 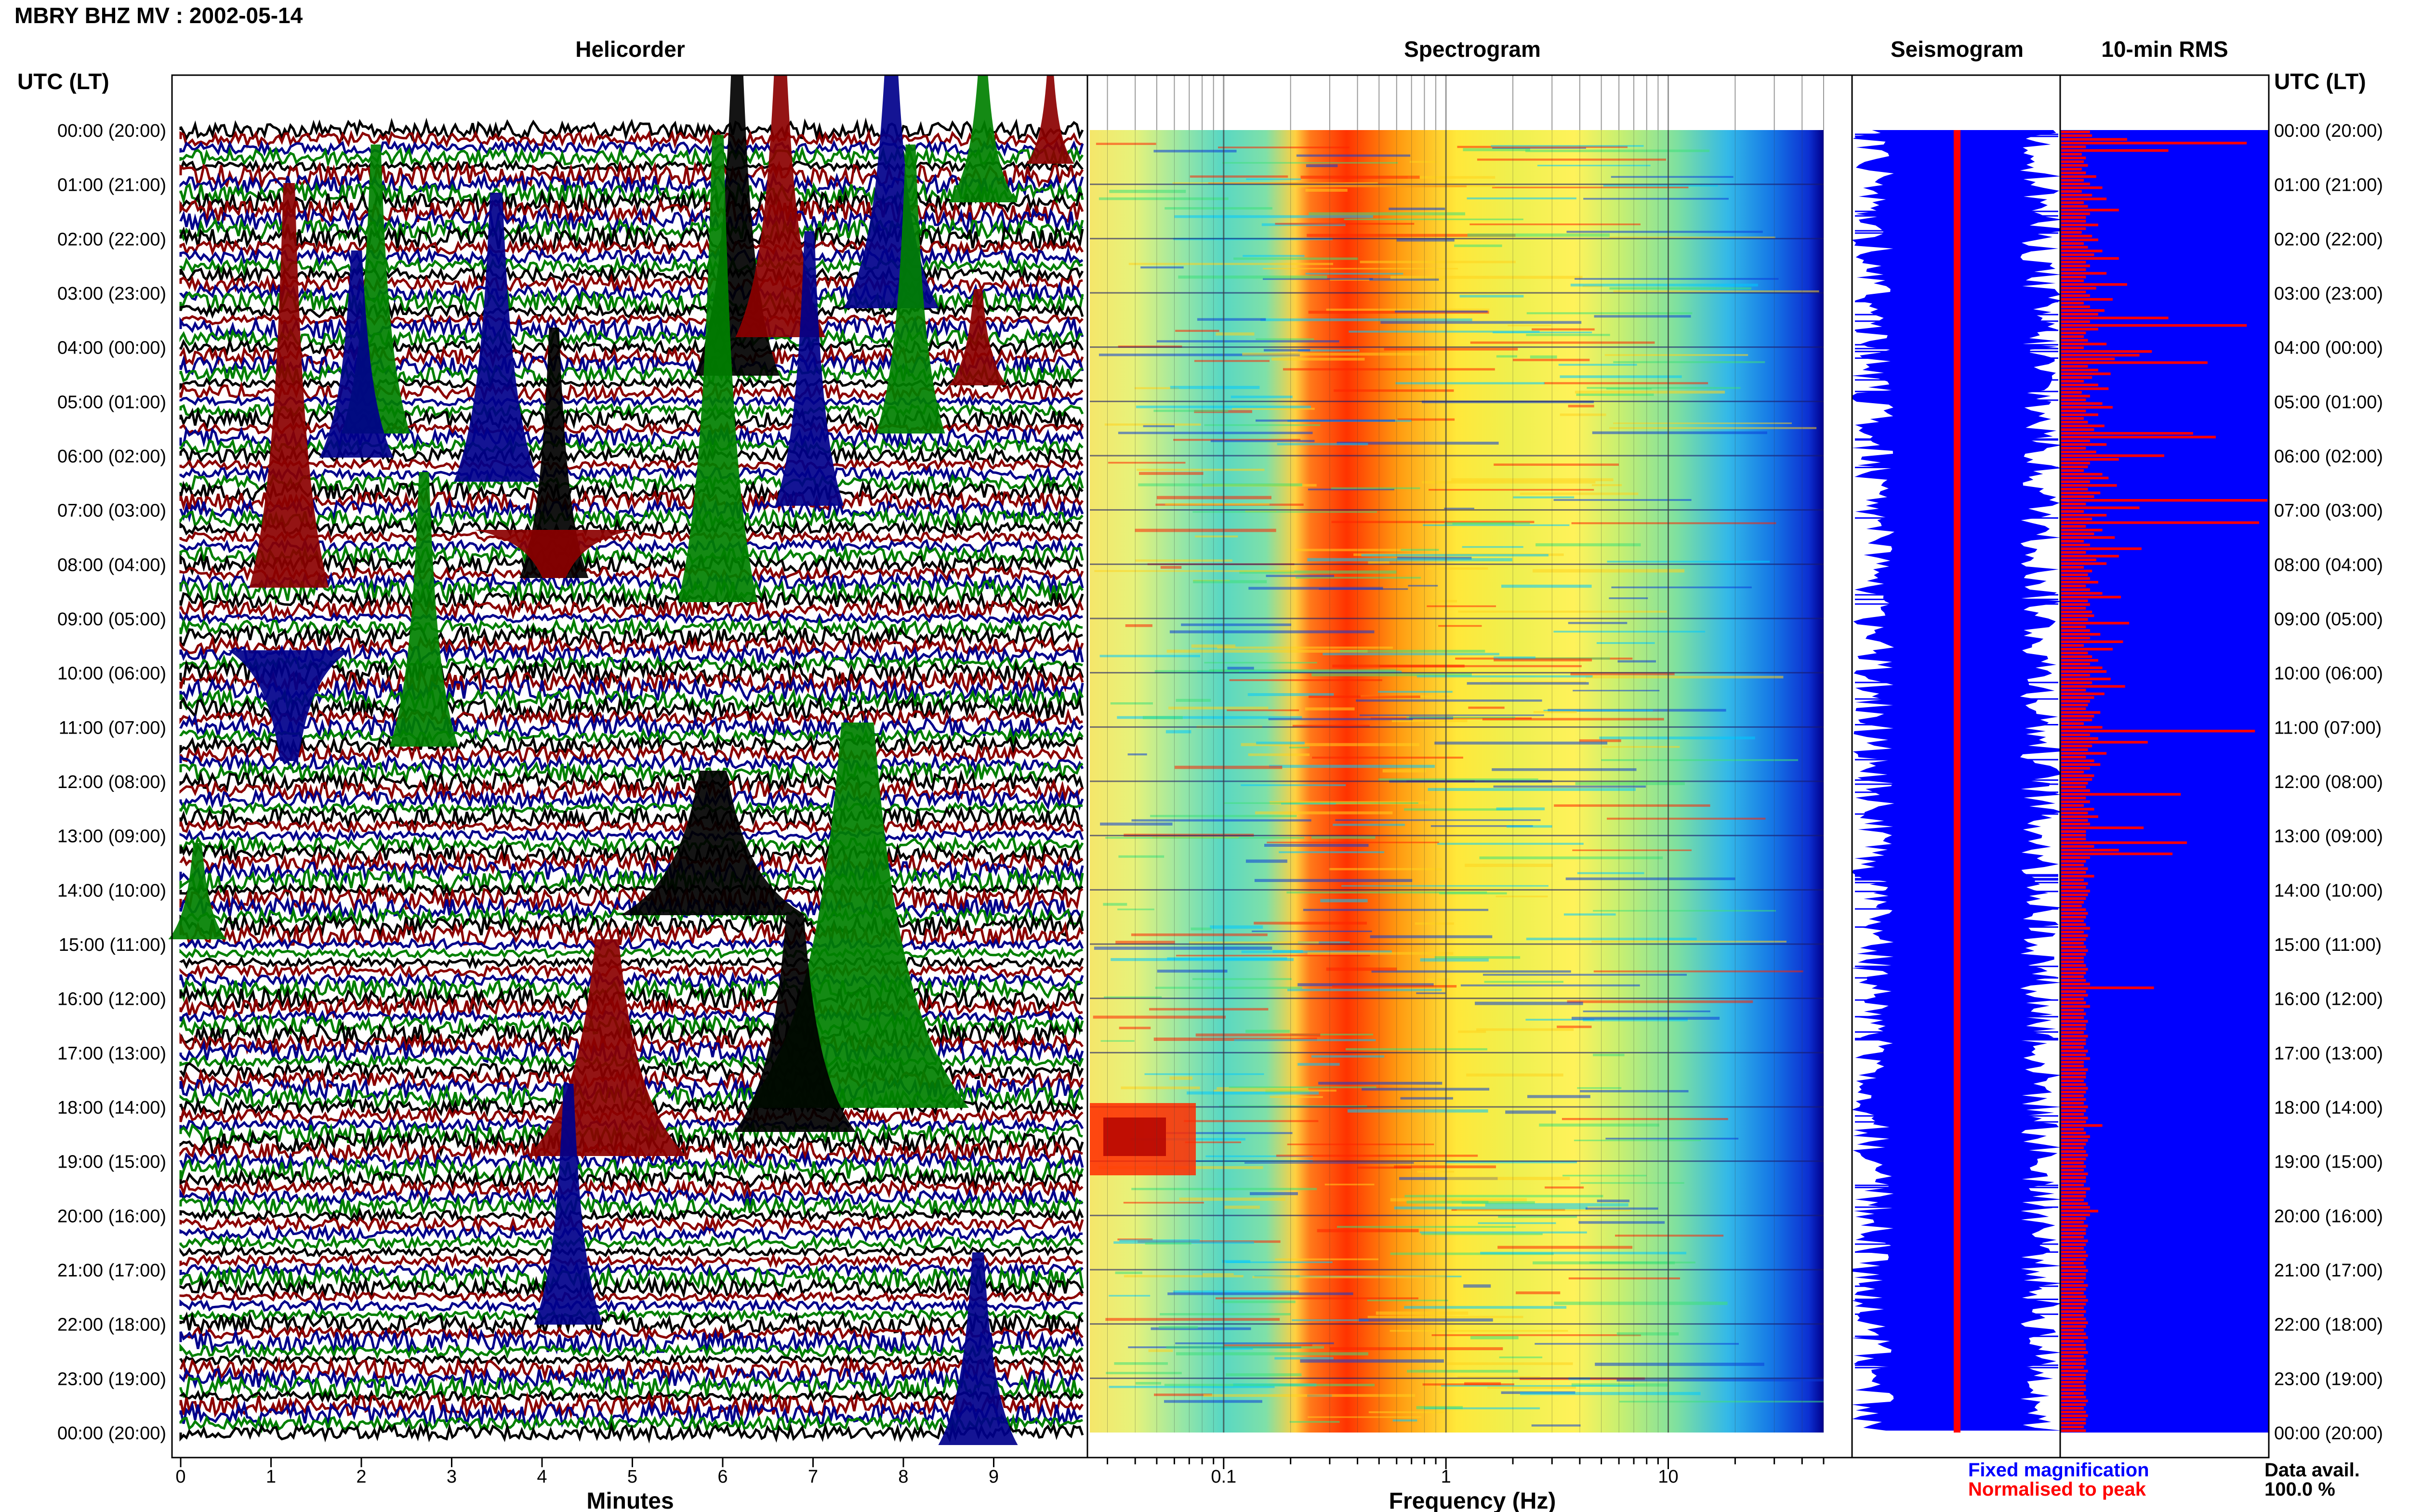 What do you see at coordinates (2328, 1162) in the screenshot?
I see `time-label-right: 19:00 (15:00)` at bounding box center [2328, 1162].